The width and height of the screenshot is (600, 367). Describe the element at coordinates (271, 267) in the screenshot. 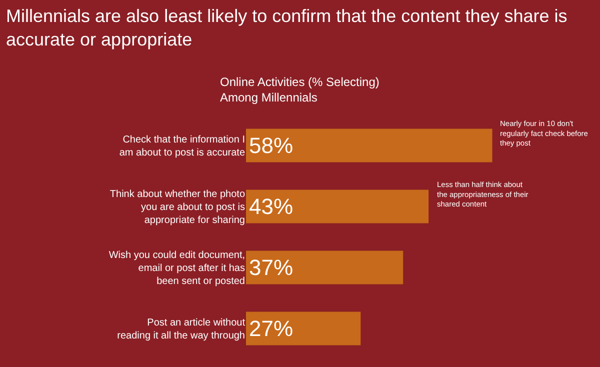

I see `data-label: 37%` at that location.